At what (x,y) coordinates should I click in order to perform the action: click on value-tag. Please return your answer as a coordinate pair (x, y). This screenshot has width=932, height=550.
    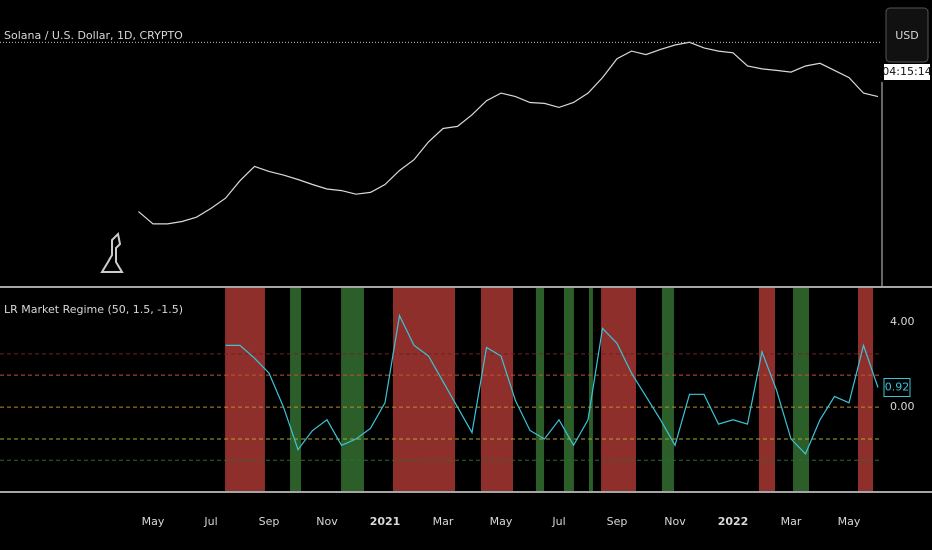
    Looking at the image, I should click on (897, 388).